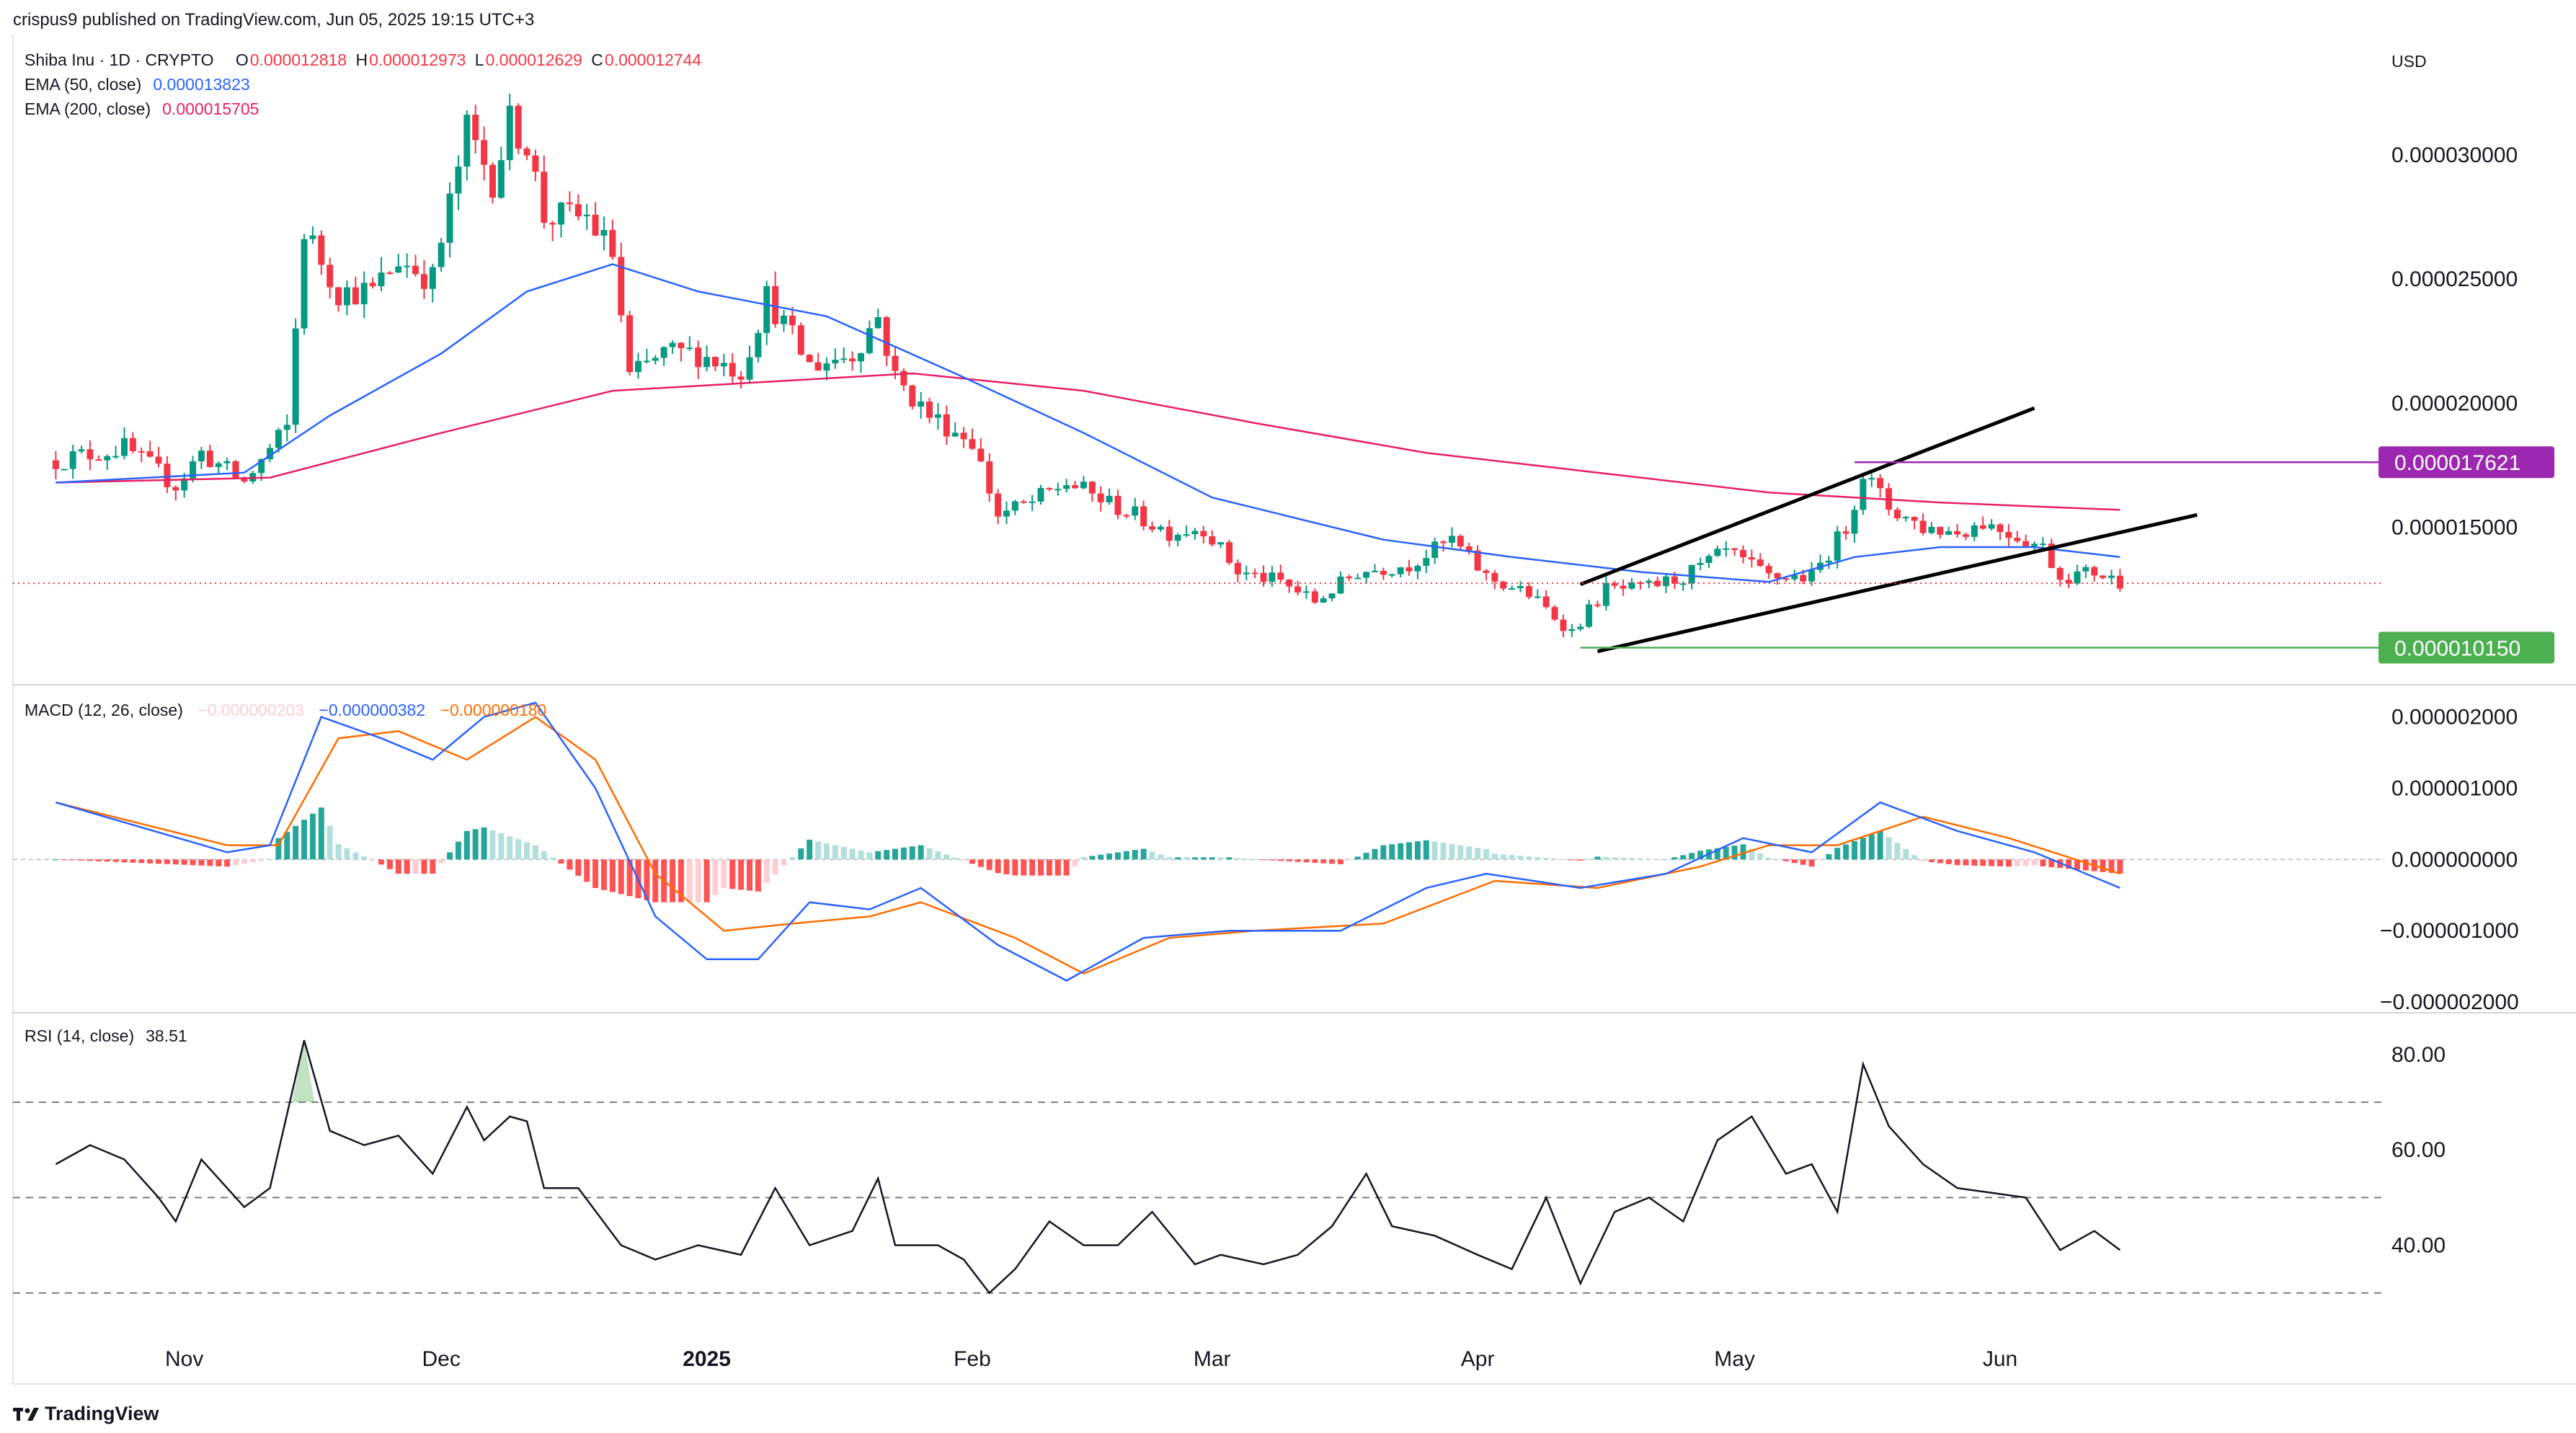 Image resolution: width=2576 pixels, height=1433 pixels. What do you see at coordinates (106, 1036) in the screenshot?
I see `rsi-legend: RSI (14, close) 38.51` at bounding box center [106, 1036].